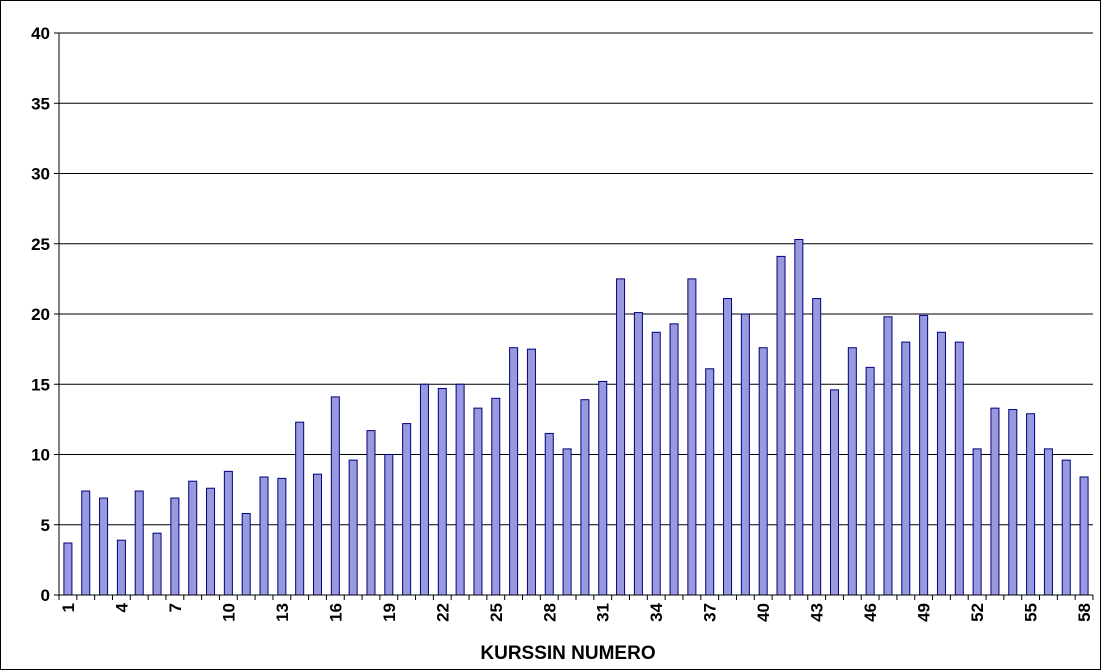  What do you see at coordinates (567, 653) in the screenshot?
I see `x-axis-label: KURSSIN NUMERO` at bounding box center [567, 653].